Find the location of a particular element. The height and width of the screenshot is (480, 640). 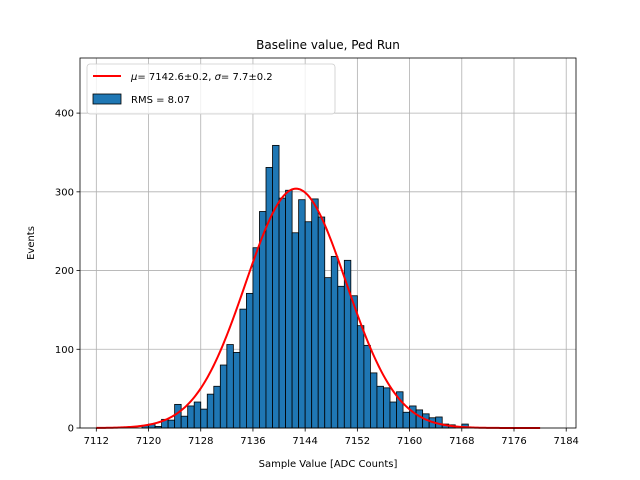

legend-sigma-symbol: σ is located at coordinates (218, 77).